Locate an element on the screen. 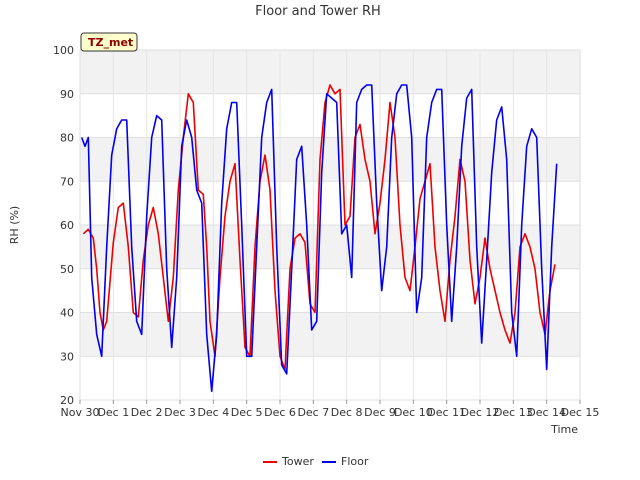  legend-label: Tower is located at coordinates (297, 461).